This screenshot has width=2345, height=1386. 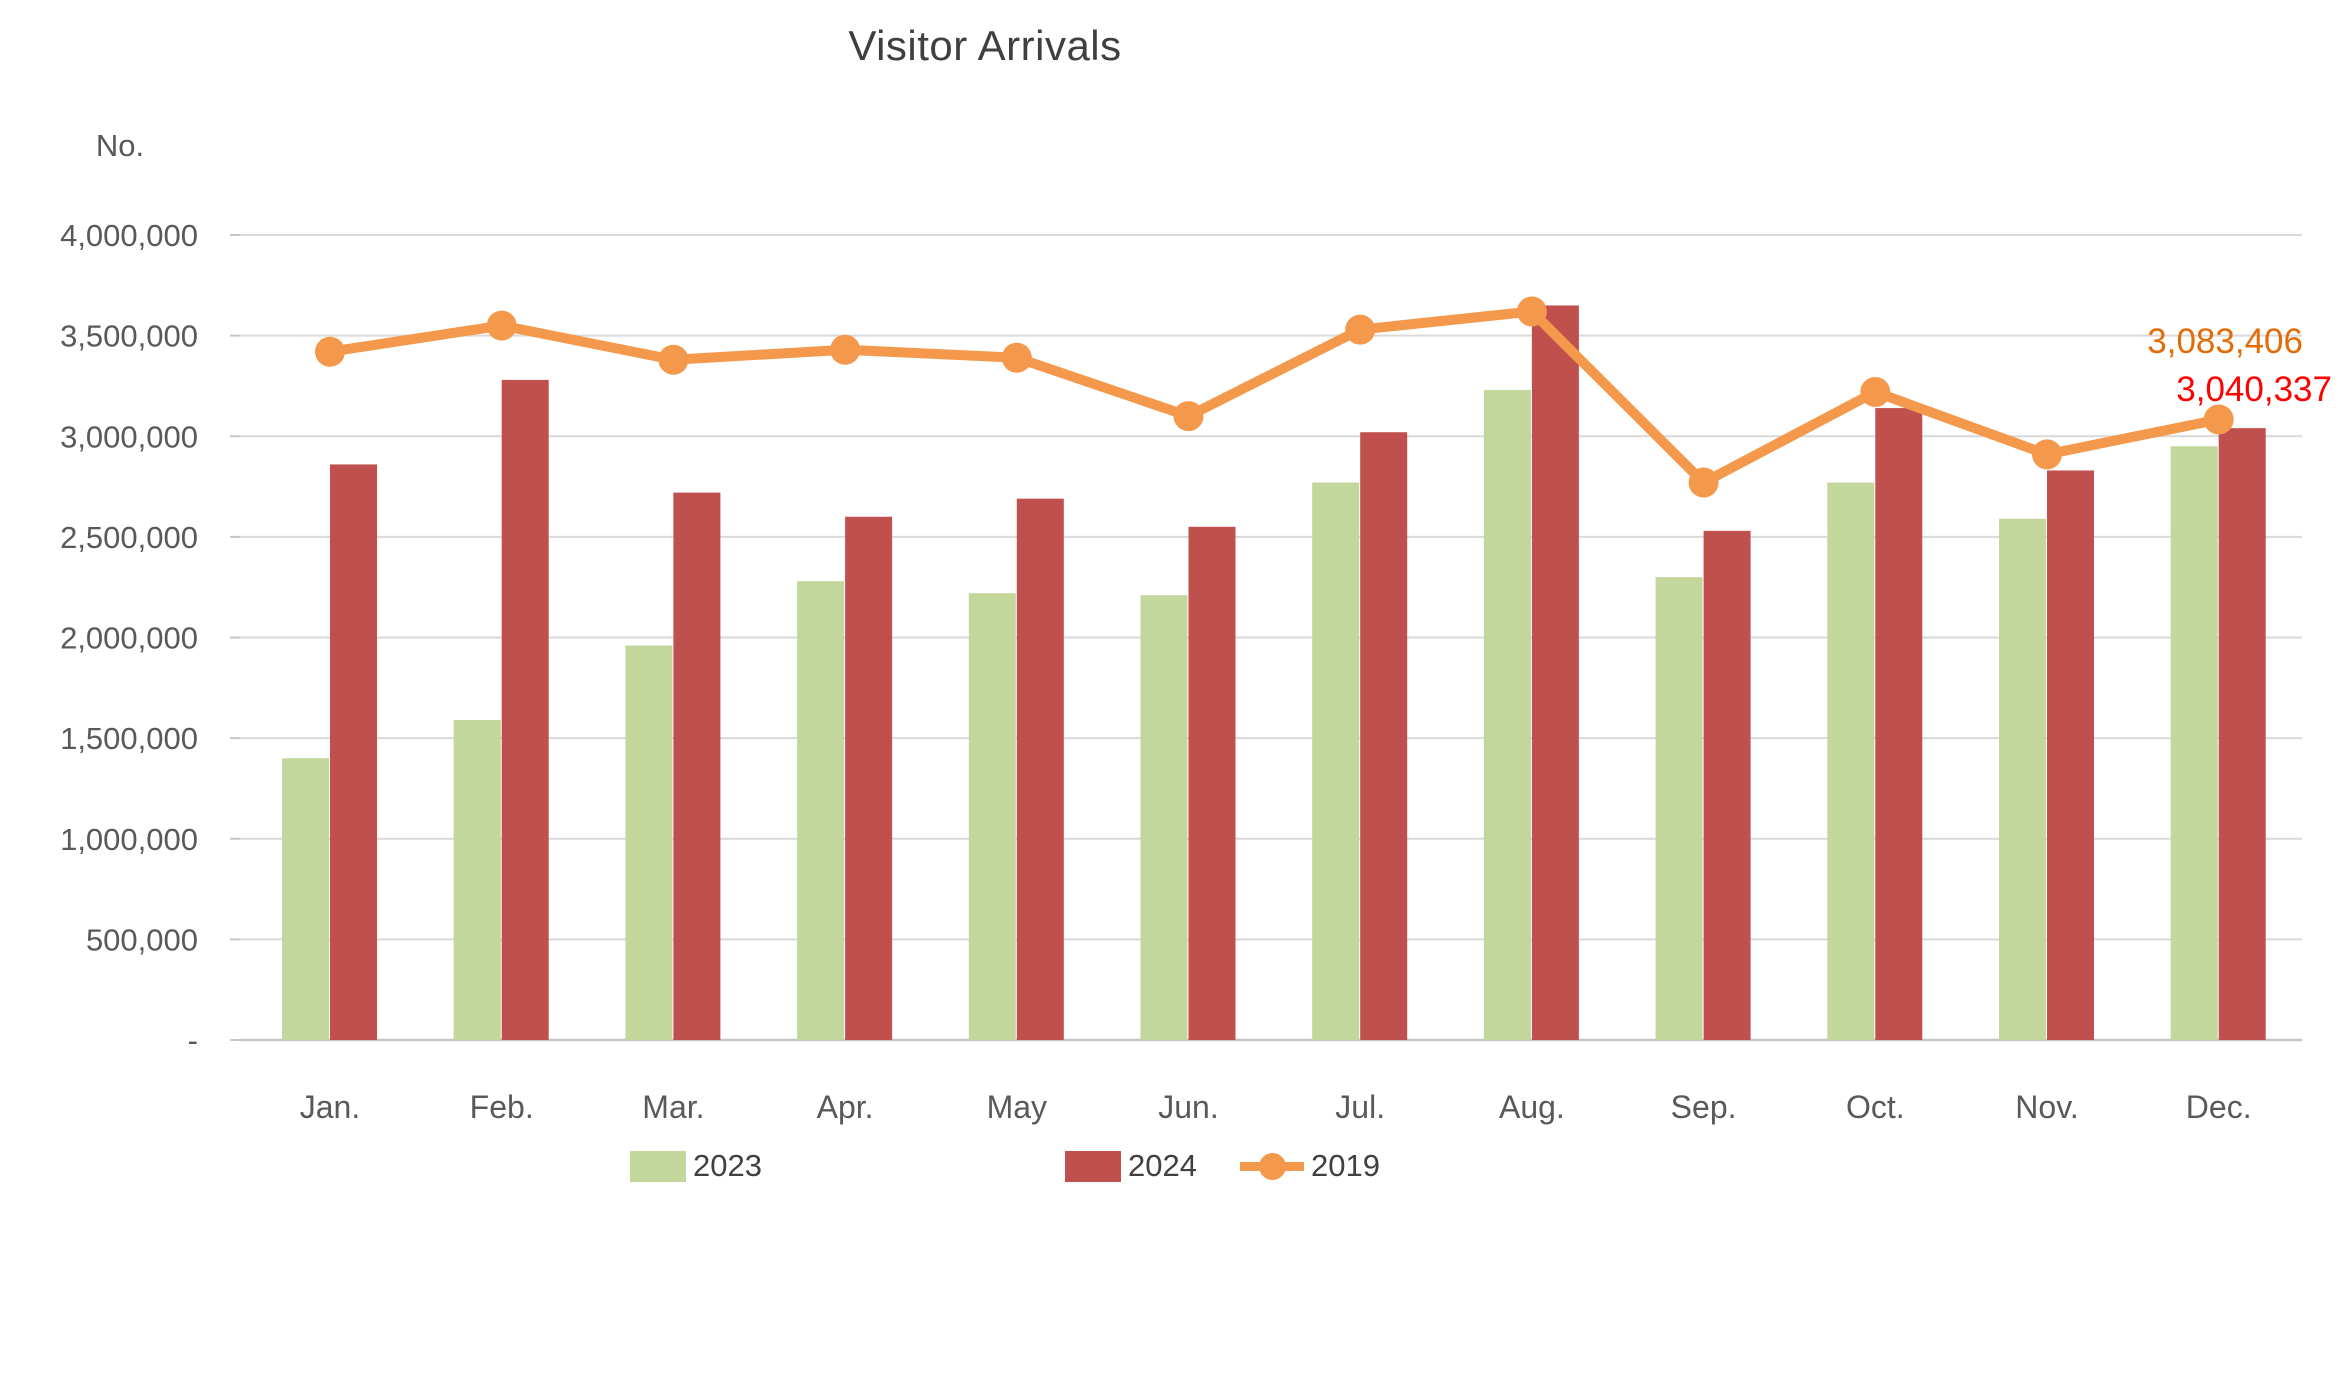 What do you see at coordinates (1164, 817) in the screenshot?
I see `bar-2023-Jun` at bounding box center [1164, 817].